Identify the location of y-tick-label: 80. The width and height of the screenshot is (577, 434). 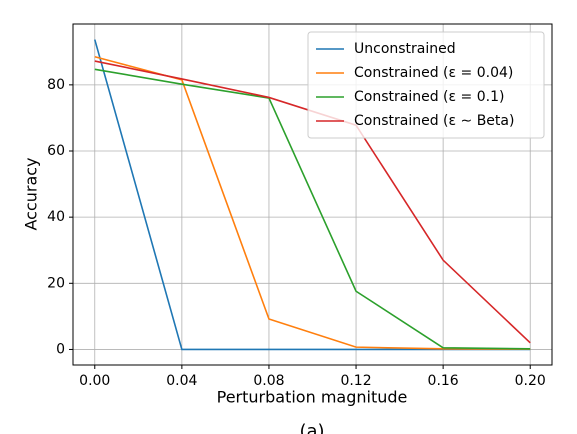
(56, 85).